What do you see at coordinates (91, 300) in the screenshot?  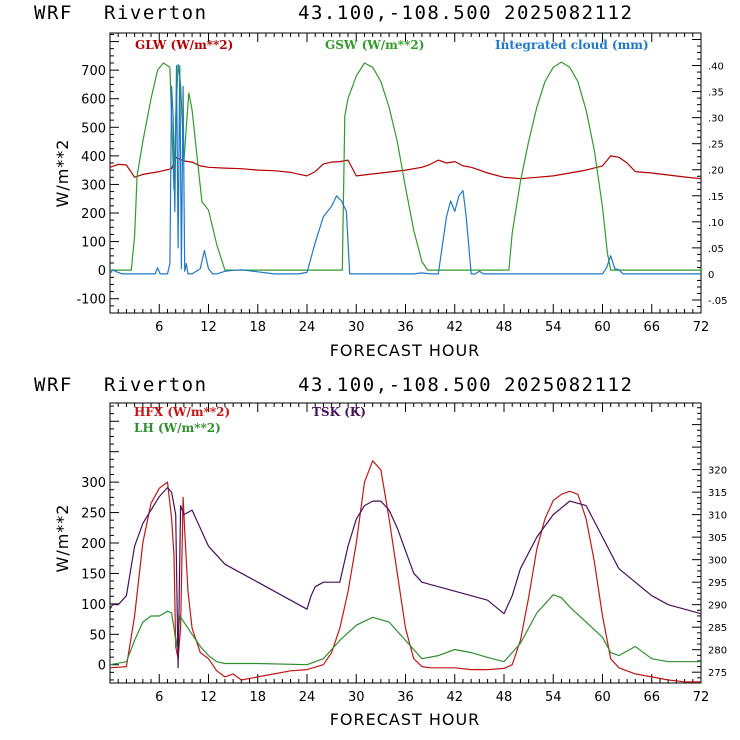 I see `y-tick-label: -100` at bounding box center [91, 300].